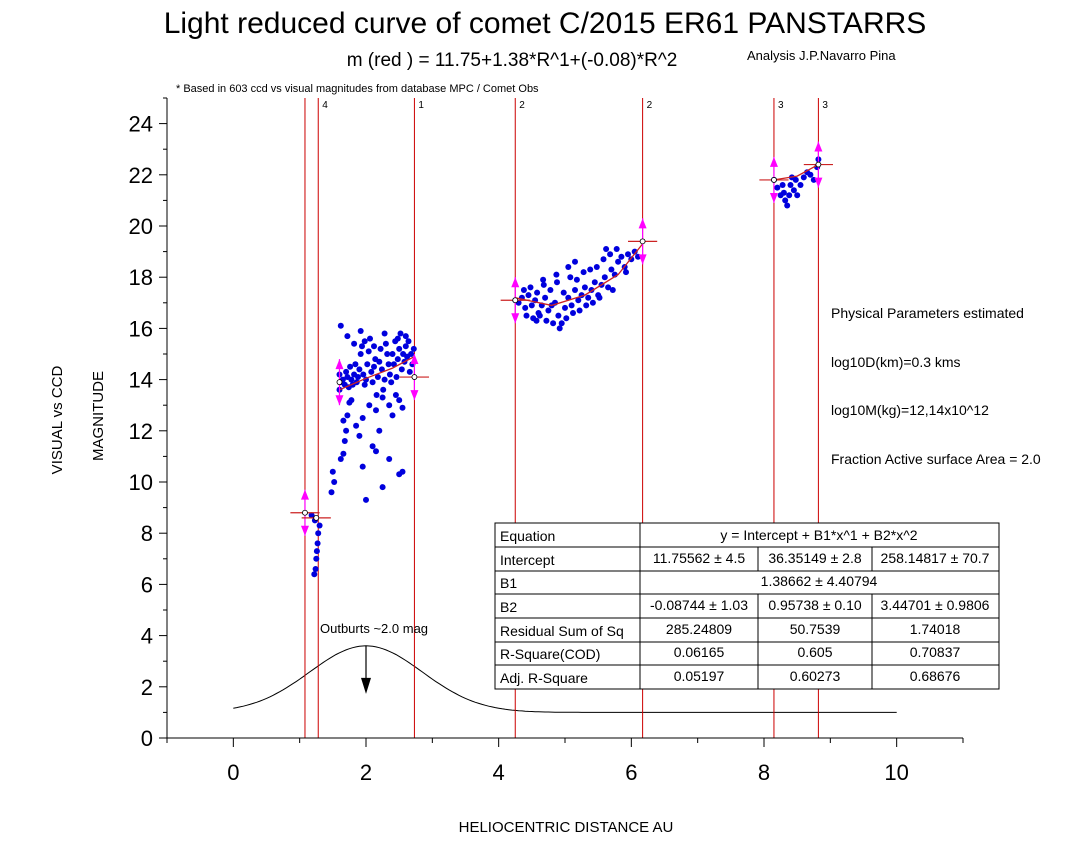 Image resolution: width=1087 pixels, height=852 pixels. What do you see at coordinates (512, 60) in the screenshot?
I see `chart-subtitle: m (red ) = 11.75+1.38*R^1+(-0.08)*R^2` at bounding box center [512, 60].